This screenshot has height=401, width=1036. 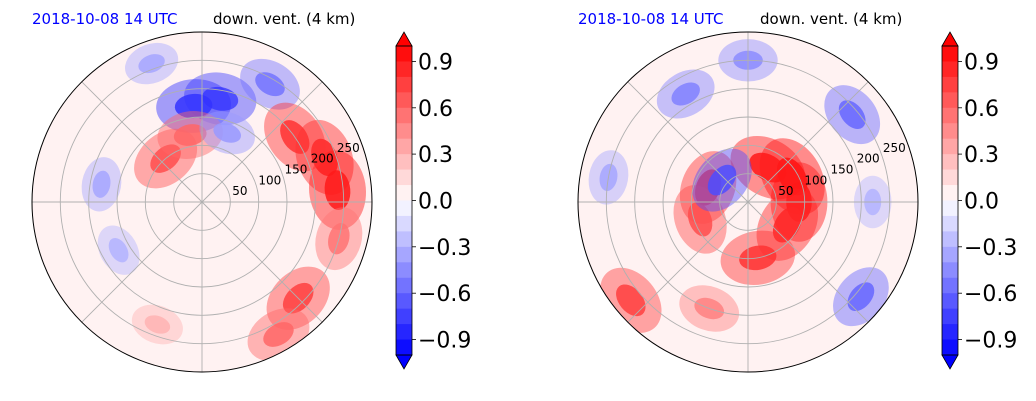 I want to click on panel-right-colorbar: 0.9 0.6 0.3 0.0 −0.3 −0.6 −0.9, so click(x=979, y=200).